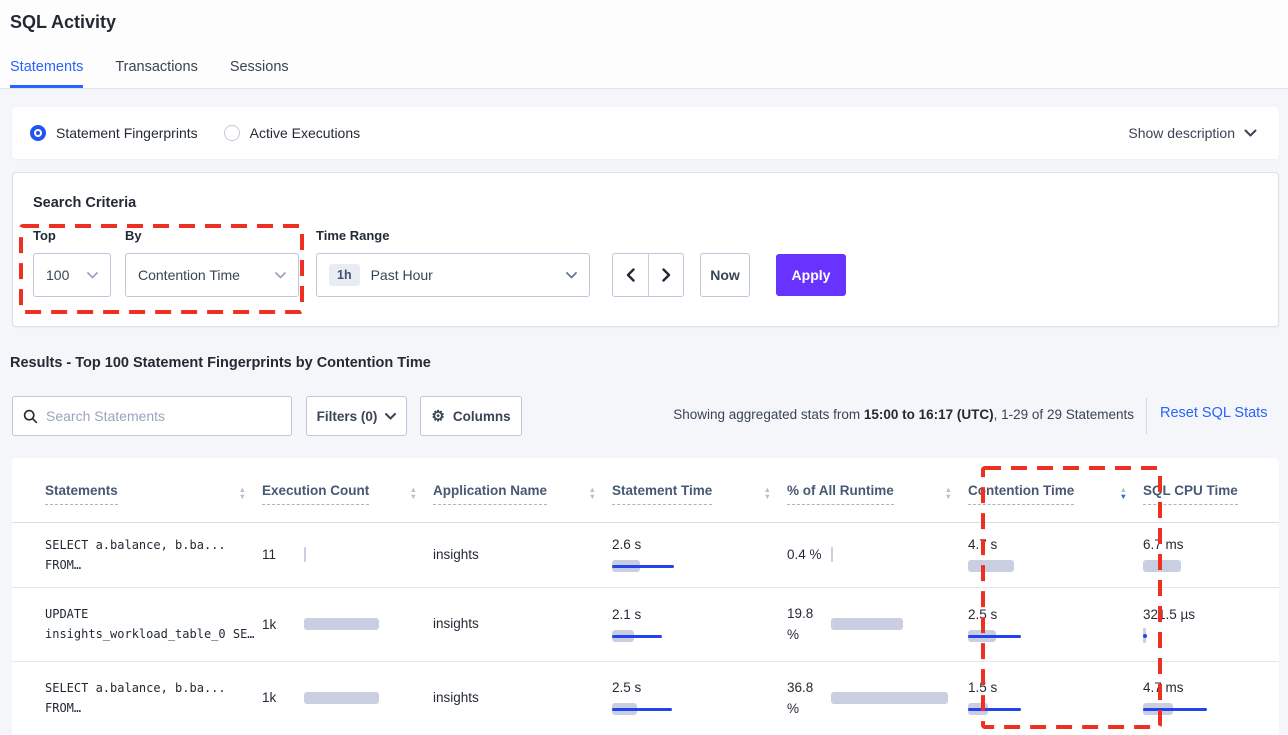  What do you see at coordinates (627, 614) in the screenshot?
I see `statement-time-value: 2.1 s` at bounding box center [627, 614].